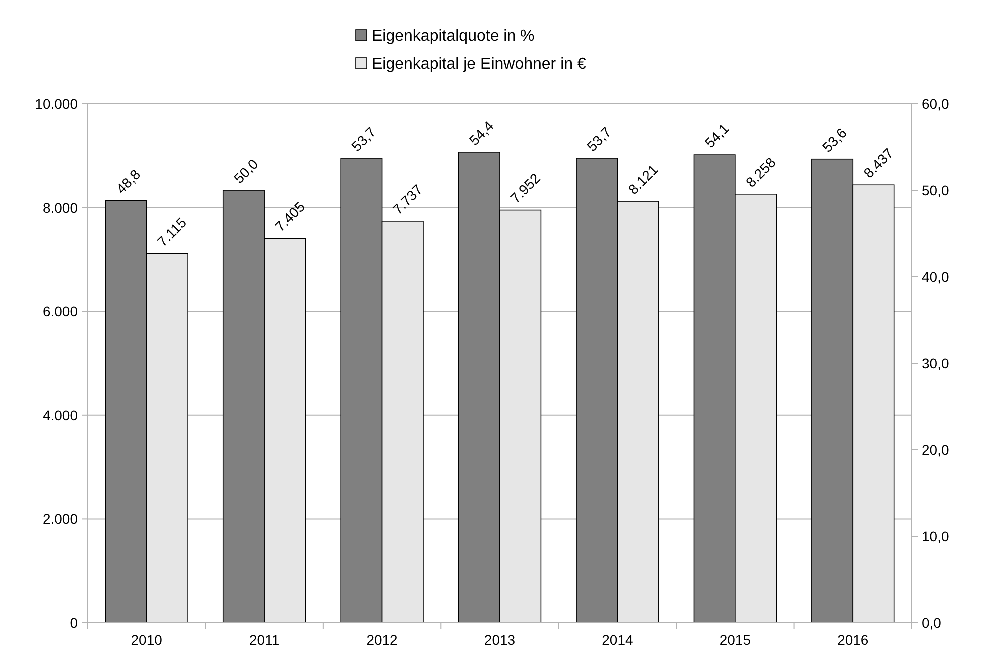 This screenshot has height=648, width=999. Describe the element at coordinates (74, 623) in the screenshot. I see `y-tick-label: 0` at that location.